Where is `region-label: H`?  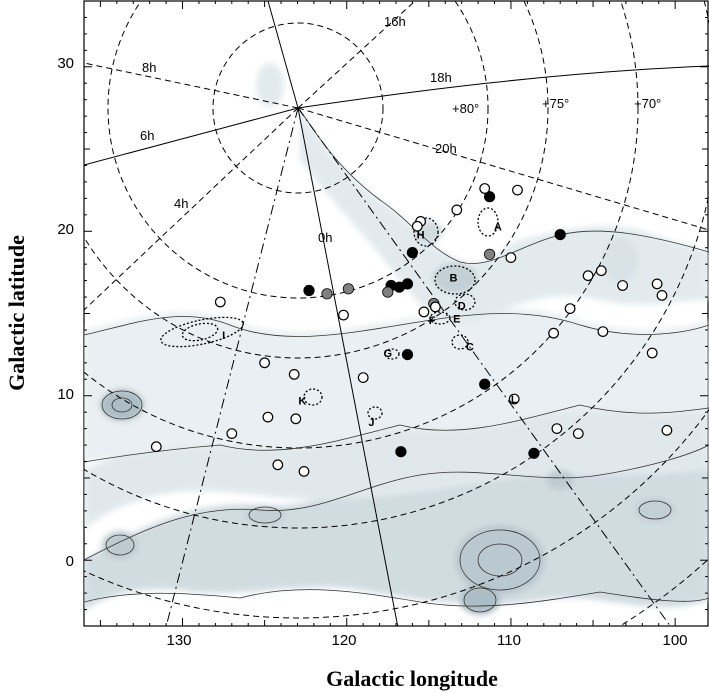
region-label: H is located at coordinates (421, 236).